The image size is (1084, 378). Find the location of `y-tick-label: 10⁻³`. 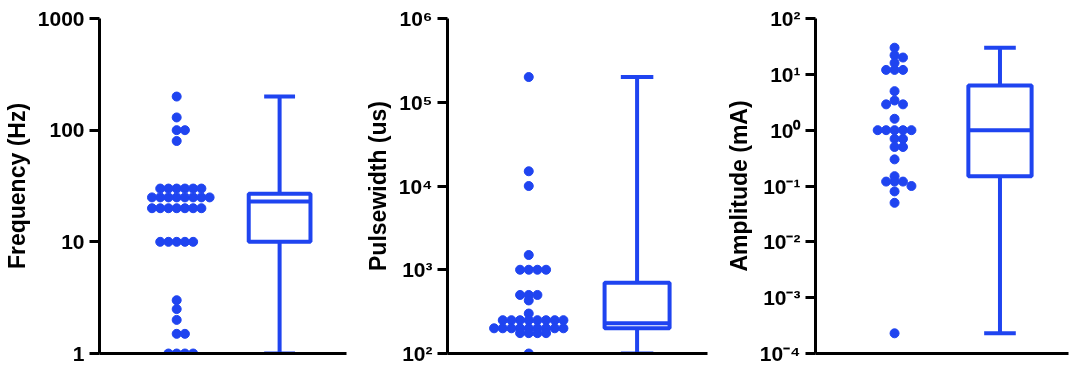

y-tick-label: 10⁻³ is located at coordinates (782, 298).